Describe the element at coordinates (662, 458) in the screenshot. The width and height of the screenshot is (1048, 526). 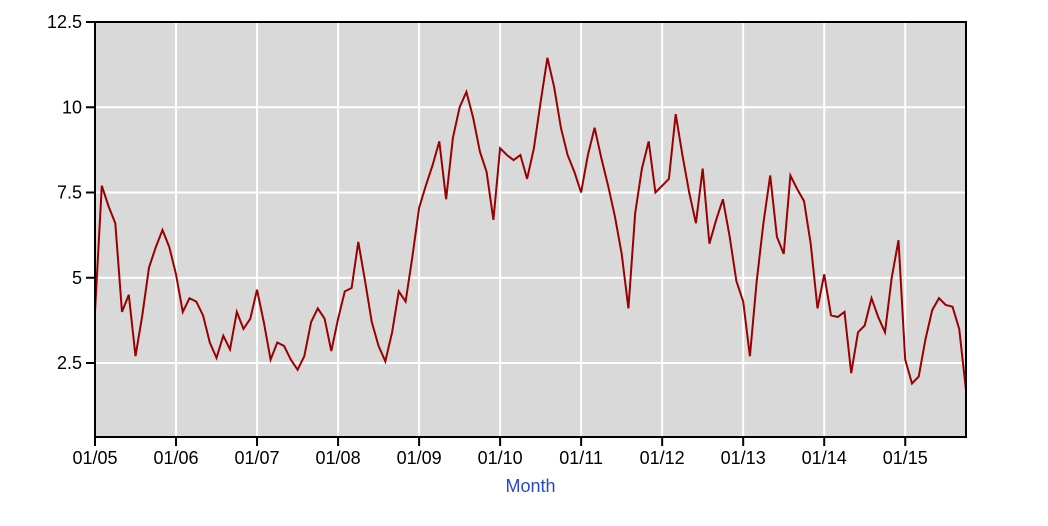
I see `x-tick-label: 01/12` at that location.